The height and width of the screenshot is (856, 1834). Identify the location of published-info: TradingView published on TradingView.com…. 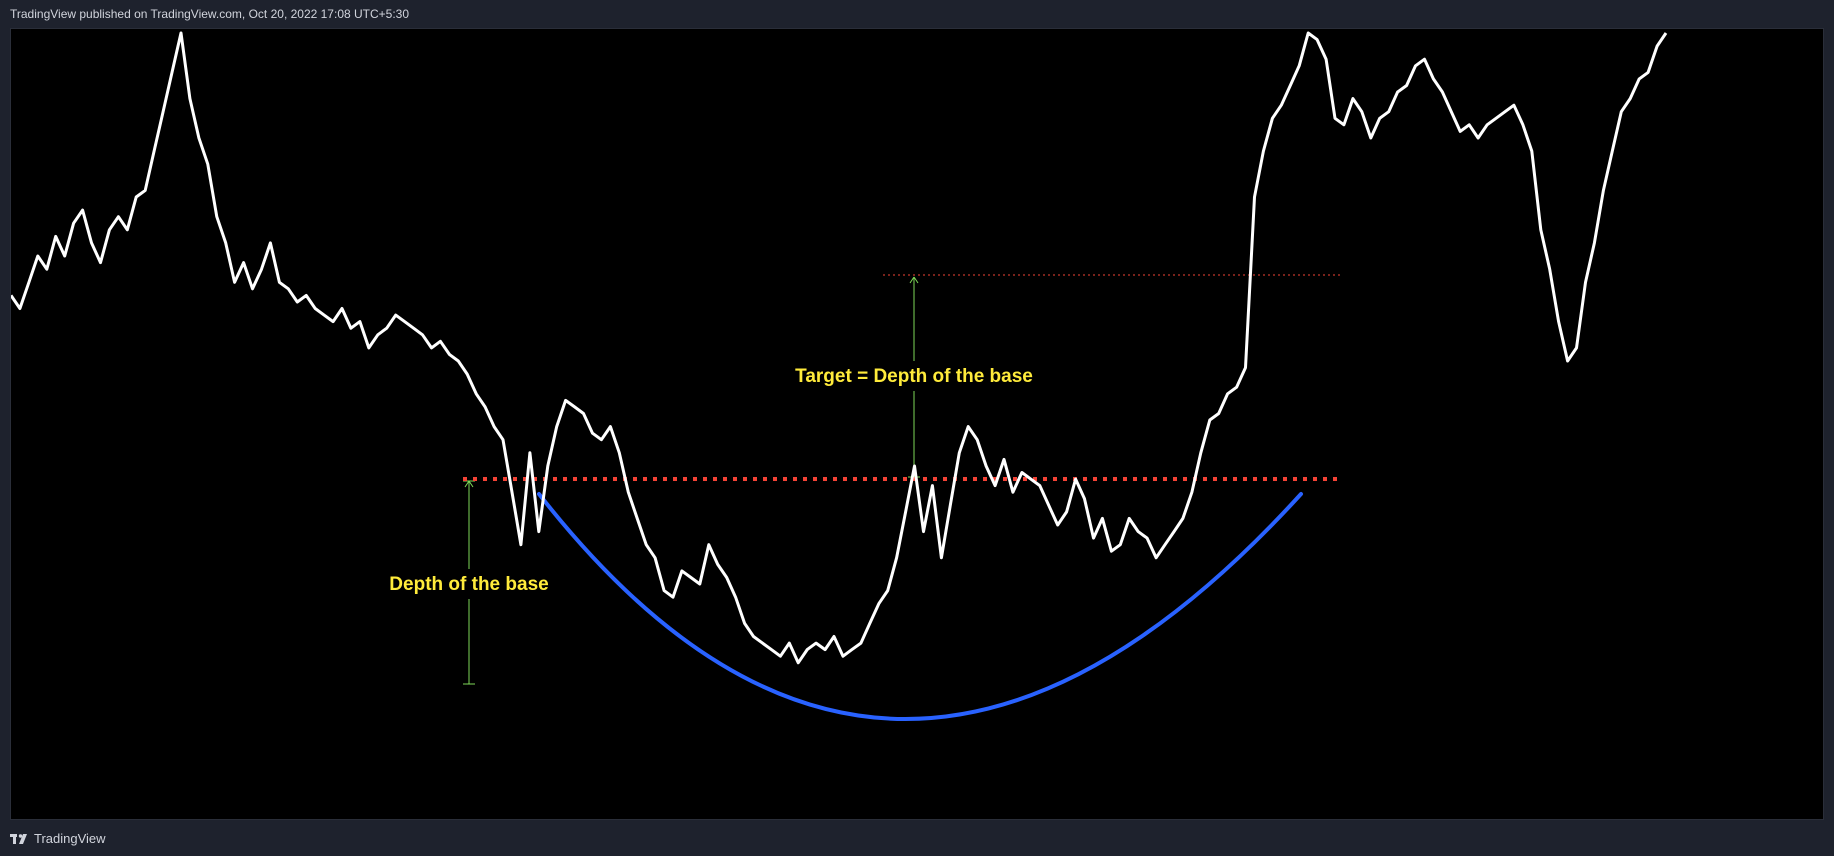
(210, 14).